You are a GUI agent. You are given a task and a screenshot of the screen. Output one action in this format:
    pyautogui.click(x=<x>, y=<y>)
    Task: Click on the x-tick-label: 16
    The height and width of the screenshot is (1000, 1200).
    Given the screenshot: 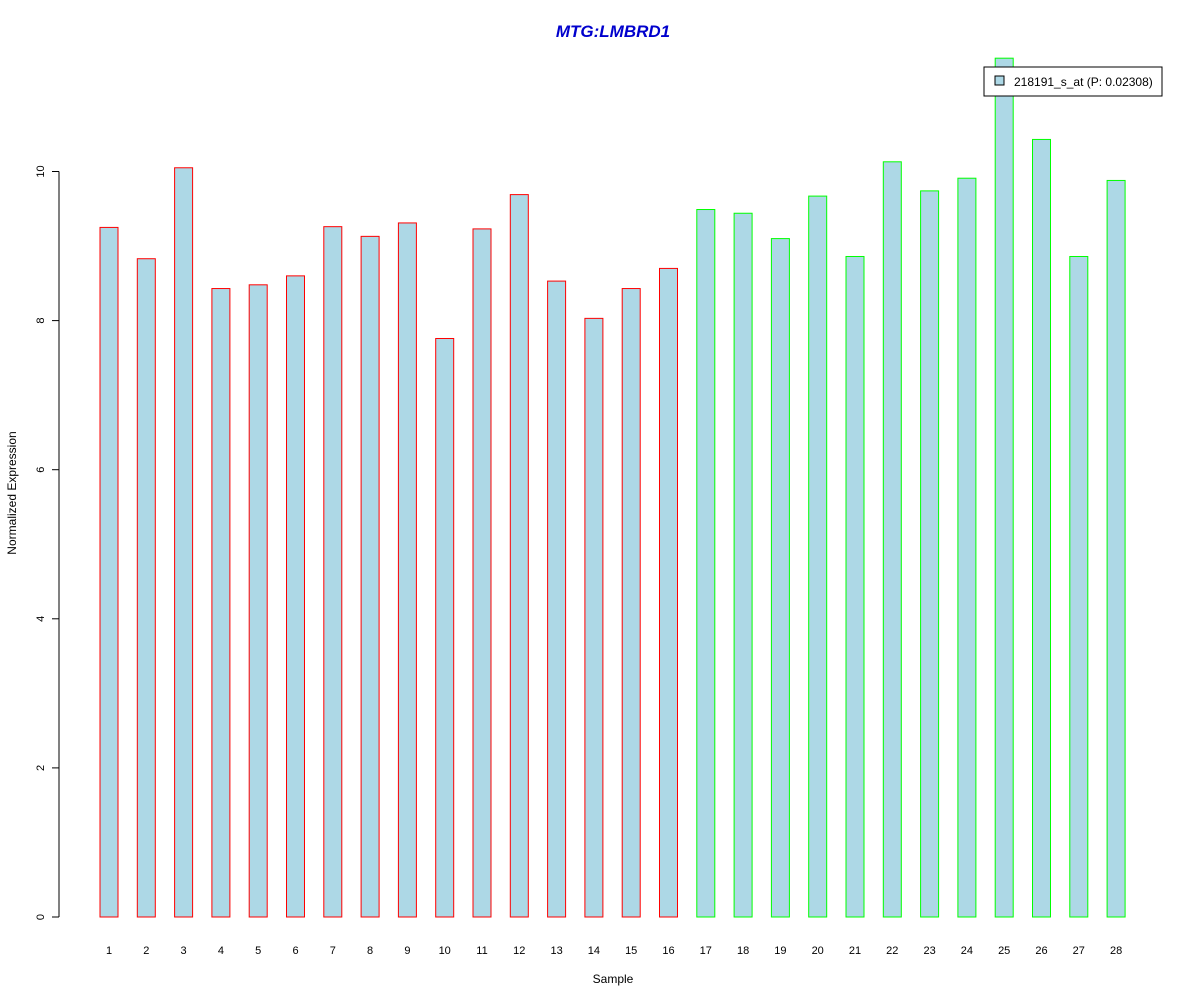 What is the action you would take?
    pyautogui.click(x=668, y=951)
    